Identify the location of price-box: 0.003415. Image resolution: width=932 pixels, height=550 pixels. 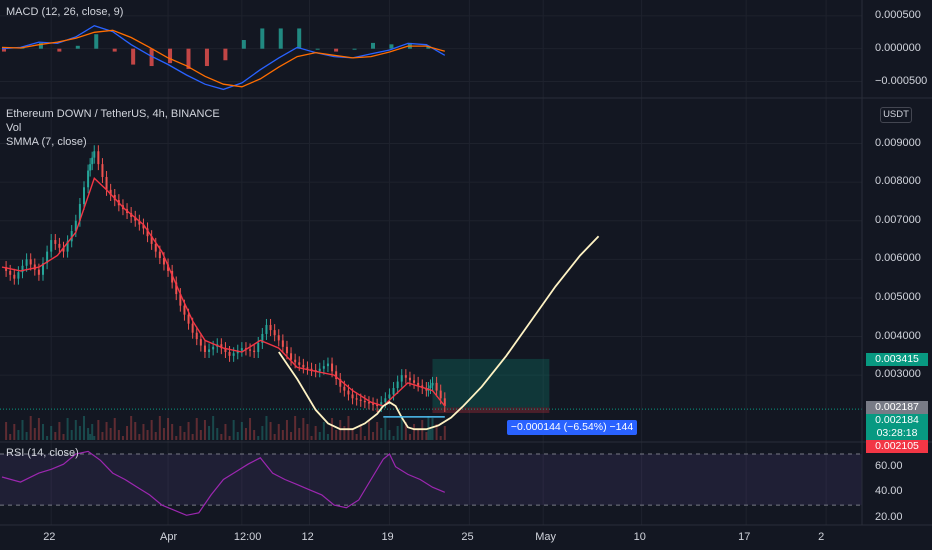
(897, 360).